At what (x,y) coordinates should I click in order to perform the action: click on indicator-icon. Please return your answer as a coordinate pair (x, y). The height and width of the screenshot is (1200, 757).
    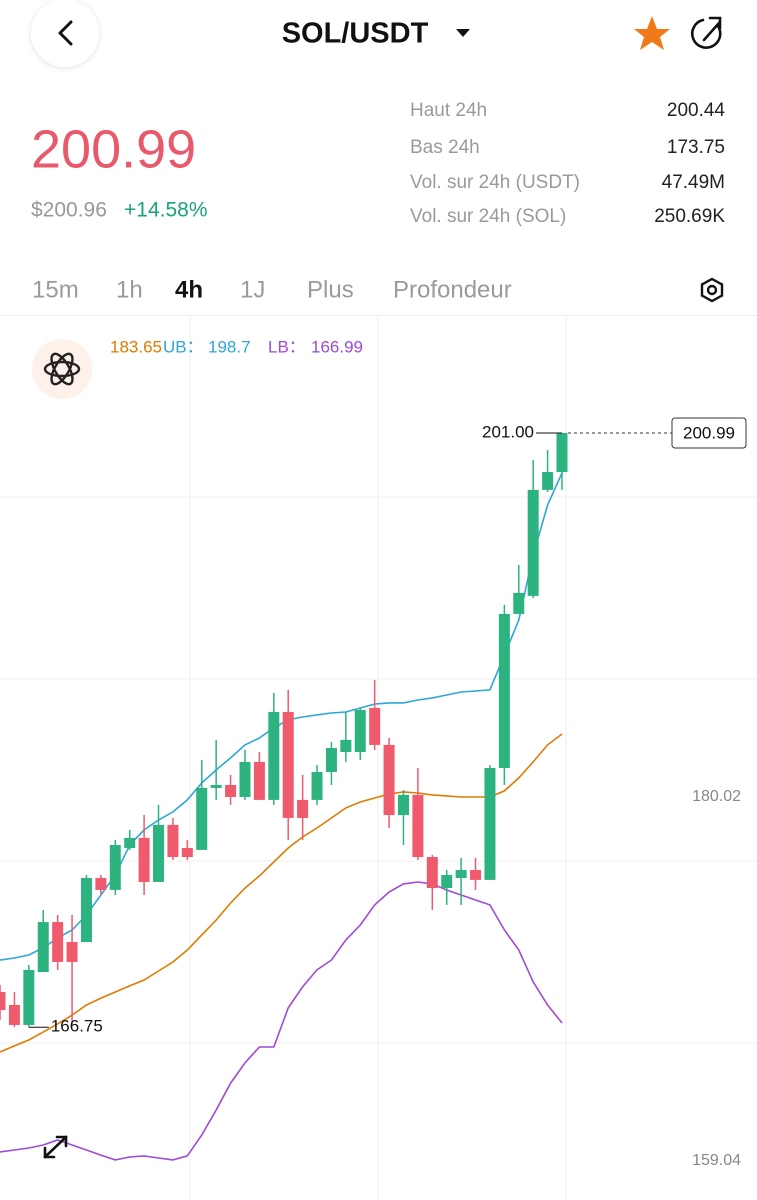
    Looking at the image, I should click on (62, 369).